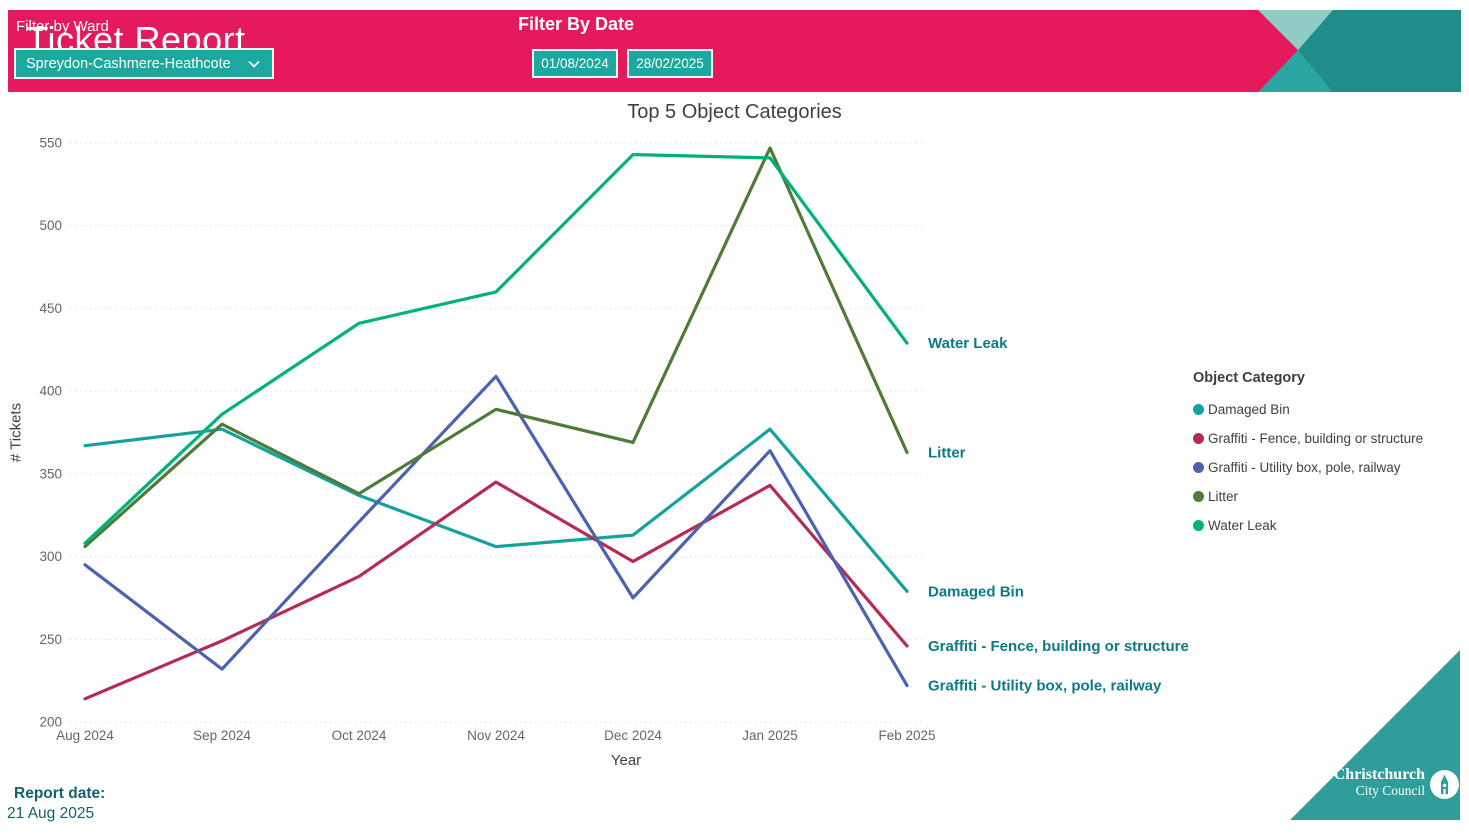  I want to click on x-tick-label: Oct 2024, so click(359, 735).